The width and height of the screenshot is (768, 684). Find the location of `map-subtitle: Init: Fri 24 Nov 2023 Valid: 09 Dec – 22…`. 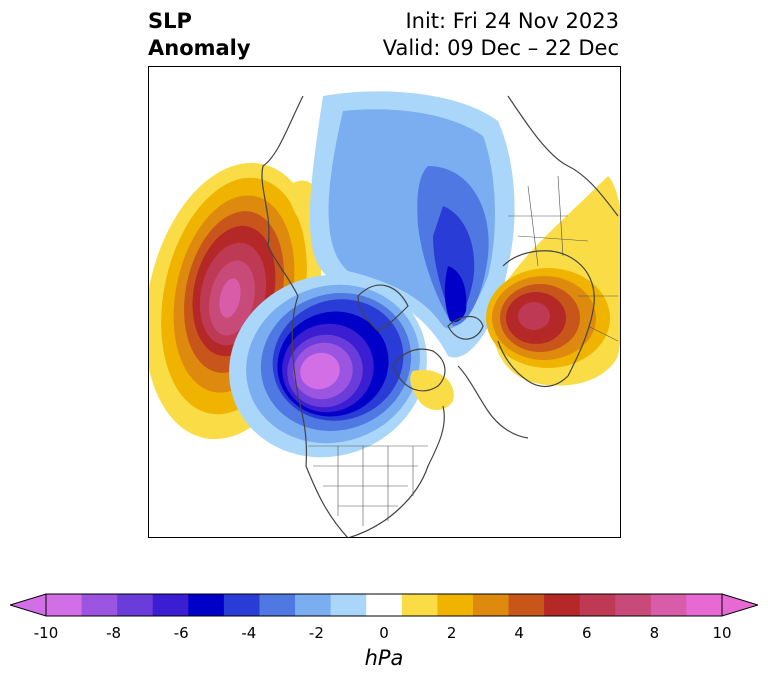

map-subtitle: Init: Fri 24 Nov 2023 Valid: 09 Dec – 22… is located at coordinates (501, 35).